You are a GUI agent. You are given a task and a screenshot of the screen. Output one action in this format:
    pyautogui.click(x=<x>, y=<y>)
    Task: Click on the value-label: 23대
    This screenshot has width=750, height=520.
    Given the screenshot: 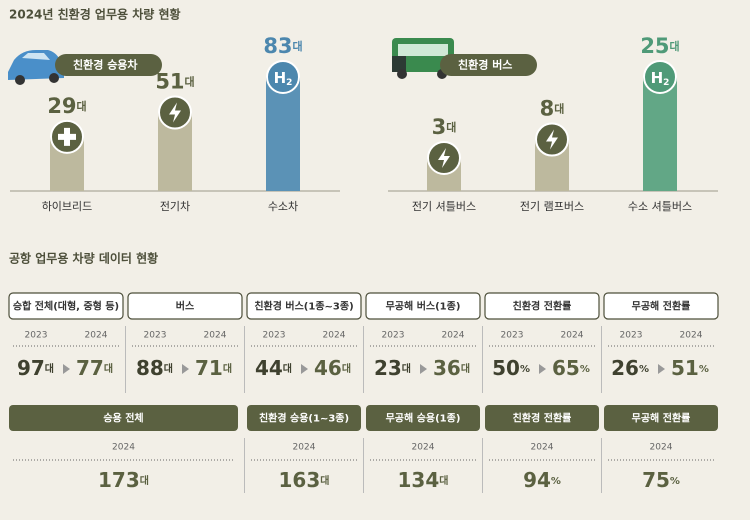 What is the action you would take?
    pyautogui.click(x=392, y=368)
    